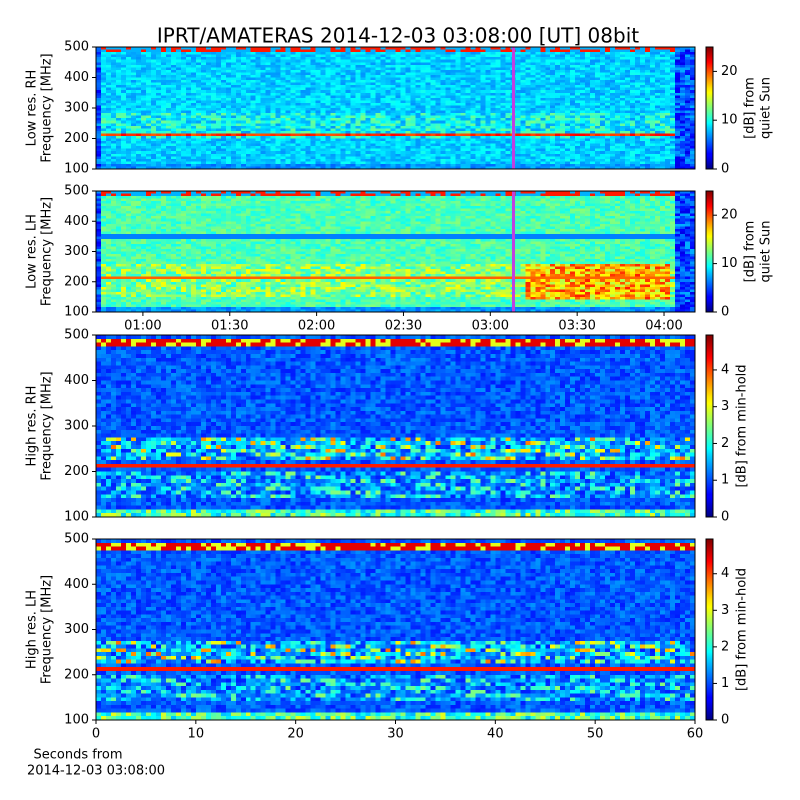 This screenshot has width=800, height=800. What do you see at coordinates (396, 108) in the screenshot?
I see `spectrogram` at bounding box center [396, 108].